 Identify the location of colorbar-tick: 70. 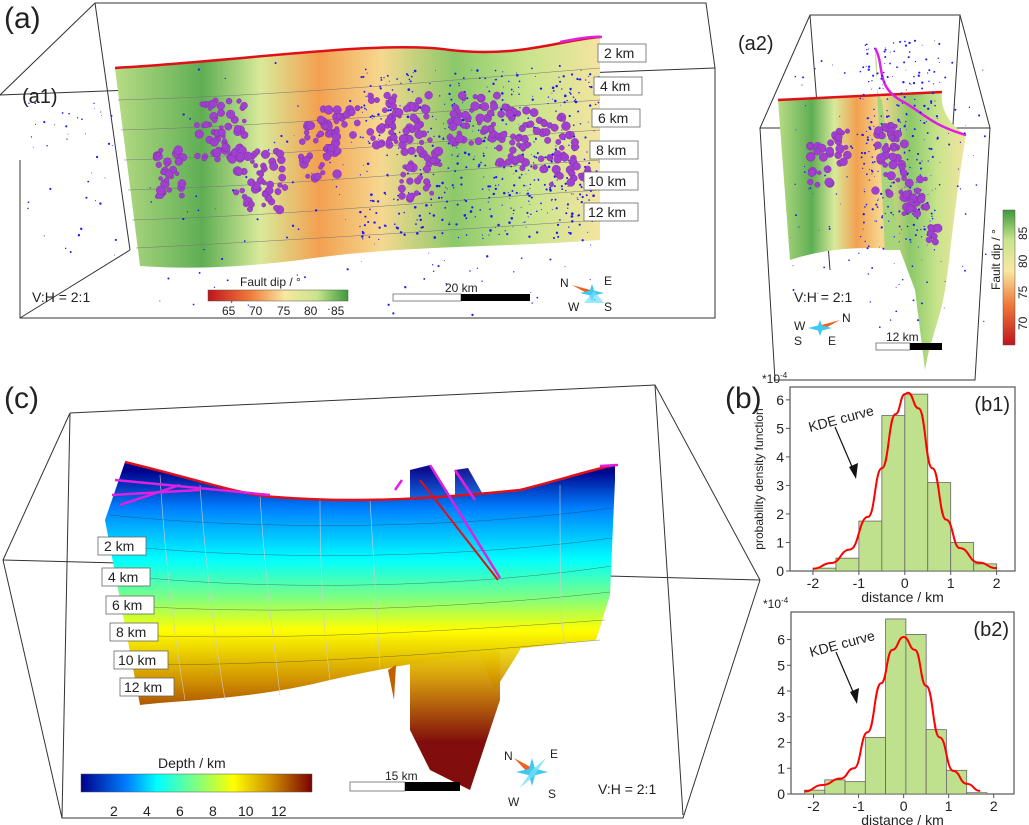
(256, 311).